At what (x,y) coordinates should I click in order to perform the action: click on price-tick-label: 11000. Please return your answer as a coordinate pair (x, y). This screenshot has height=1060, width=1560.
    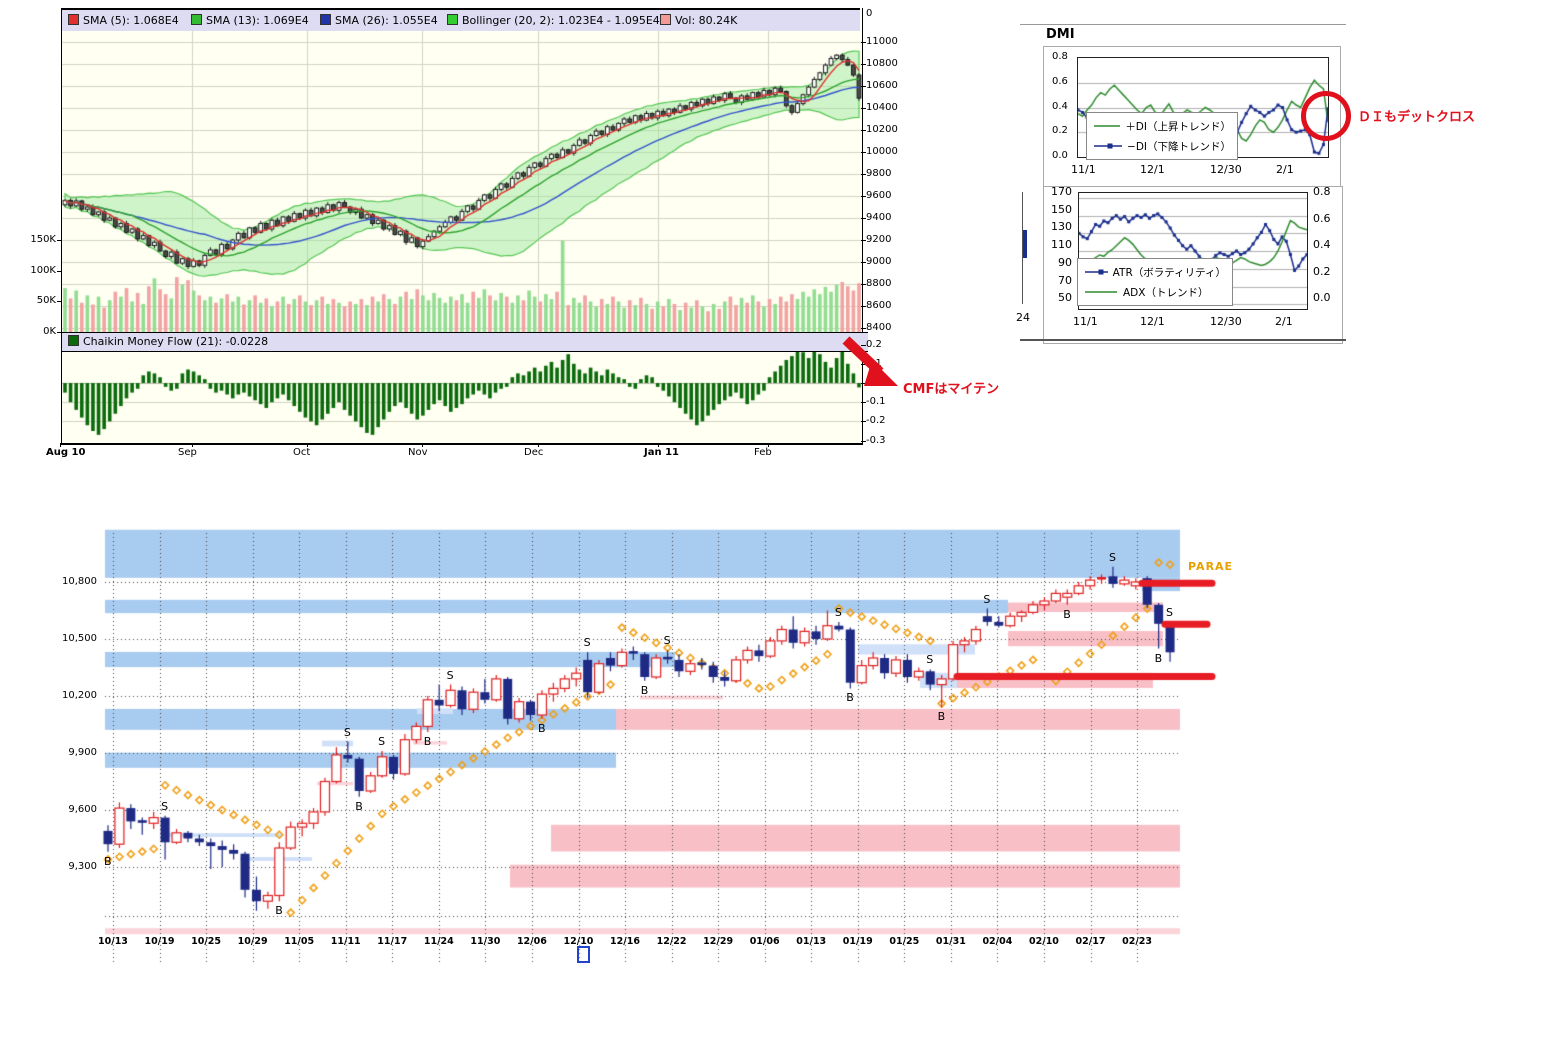
    Looking at the image, I should click on (882, 41).